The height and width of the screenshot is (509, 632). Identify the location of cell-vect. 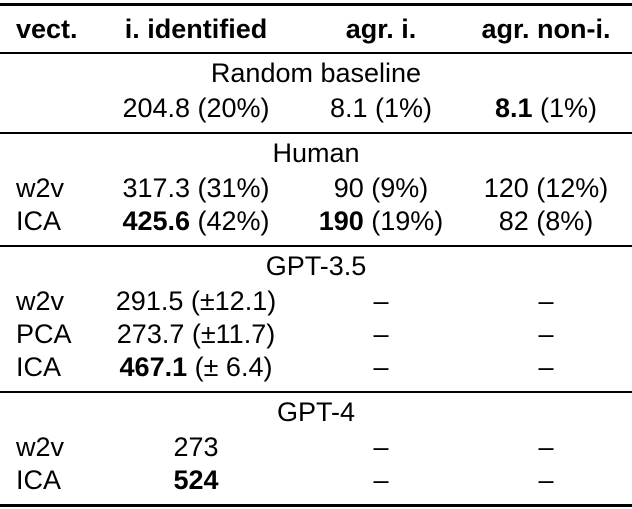
(45, 112).